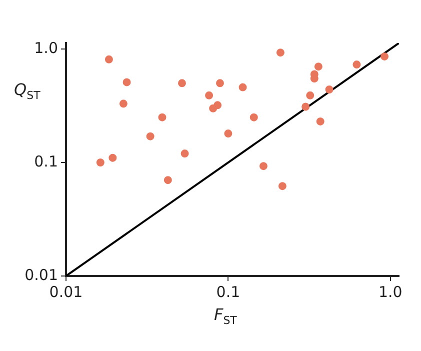 The width and height of the screenshot is (421, 351). Describe the element at coordinates (390, 291) in the screenshot. I see `x-tick-label: 1.0` at that location.